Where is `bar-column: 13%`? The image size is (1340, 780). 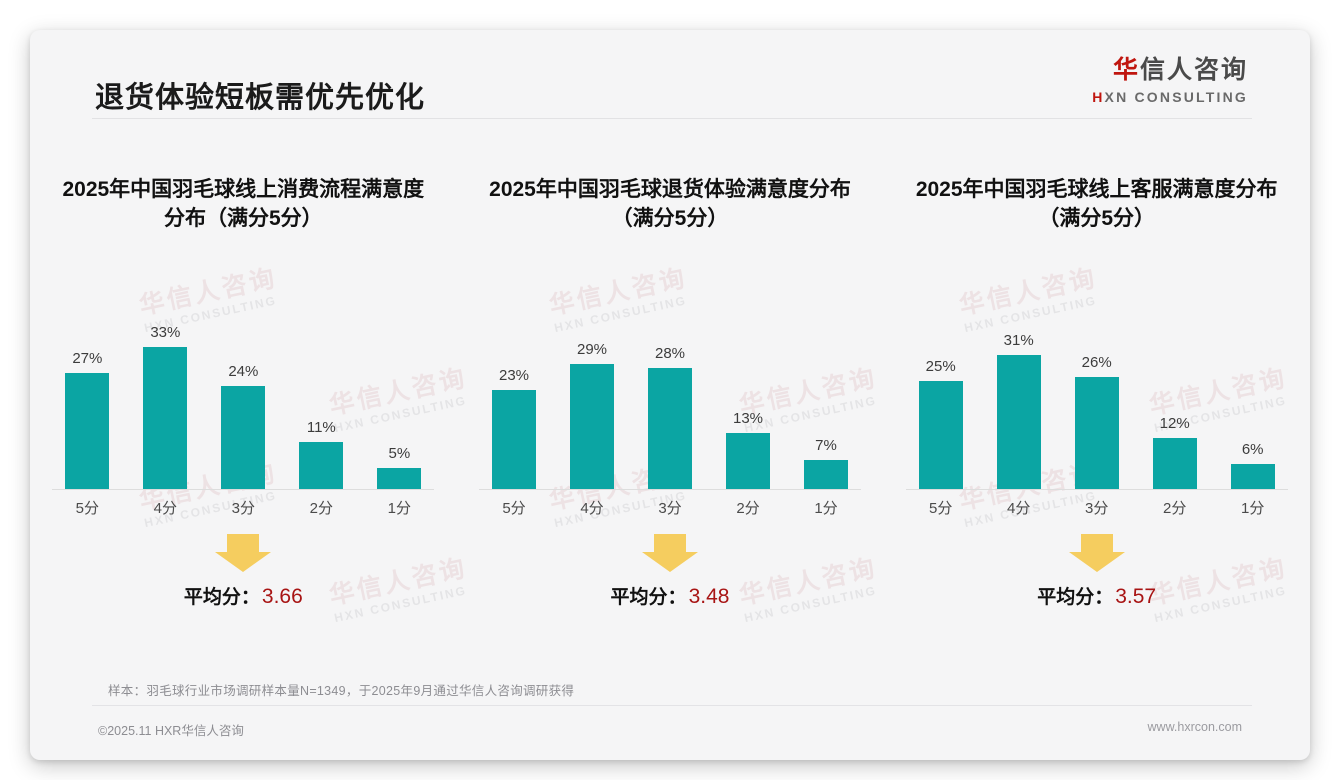 bar-column: 13% is located at coordinates (748, 400).